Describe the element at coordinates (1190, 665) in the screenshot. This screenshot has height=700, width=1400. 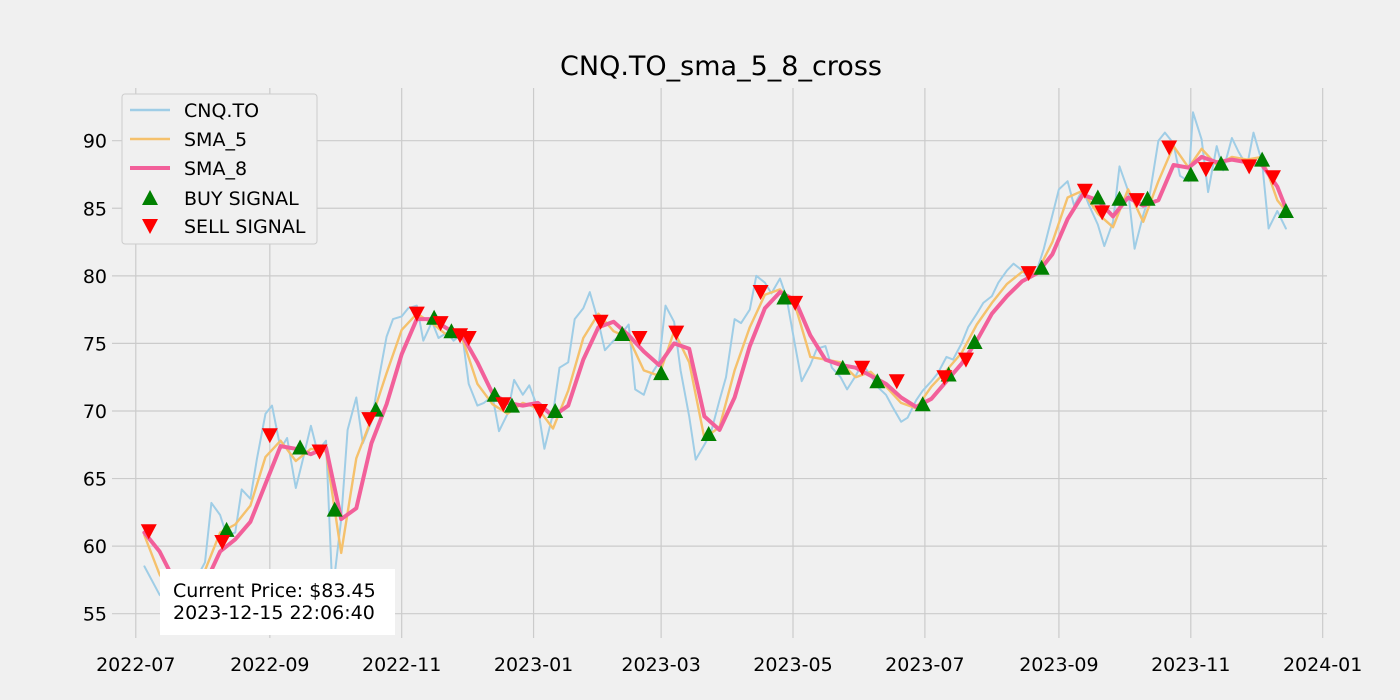
I see `x-tick-label: 2023-11` at that location.